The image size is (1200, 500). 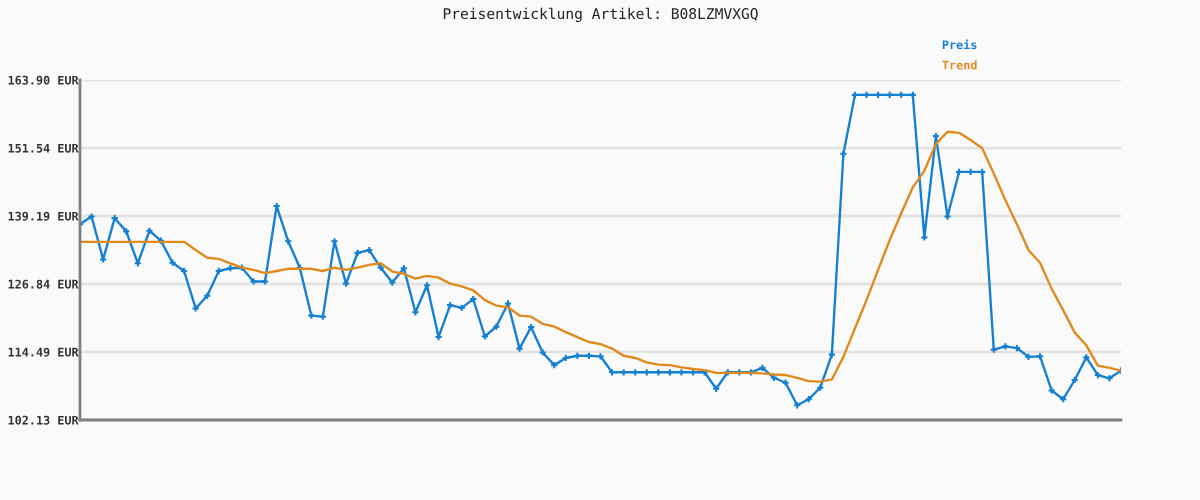 What do you see at coordinates (43, 148) in the screenshot?
I see `y-tick-label: 151.54 EUR` at bounding box center [43, 148].